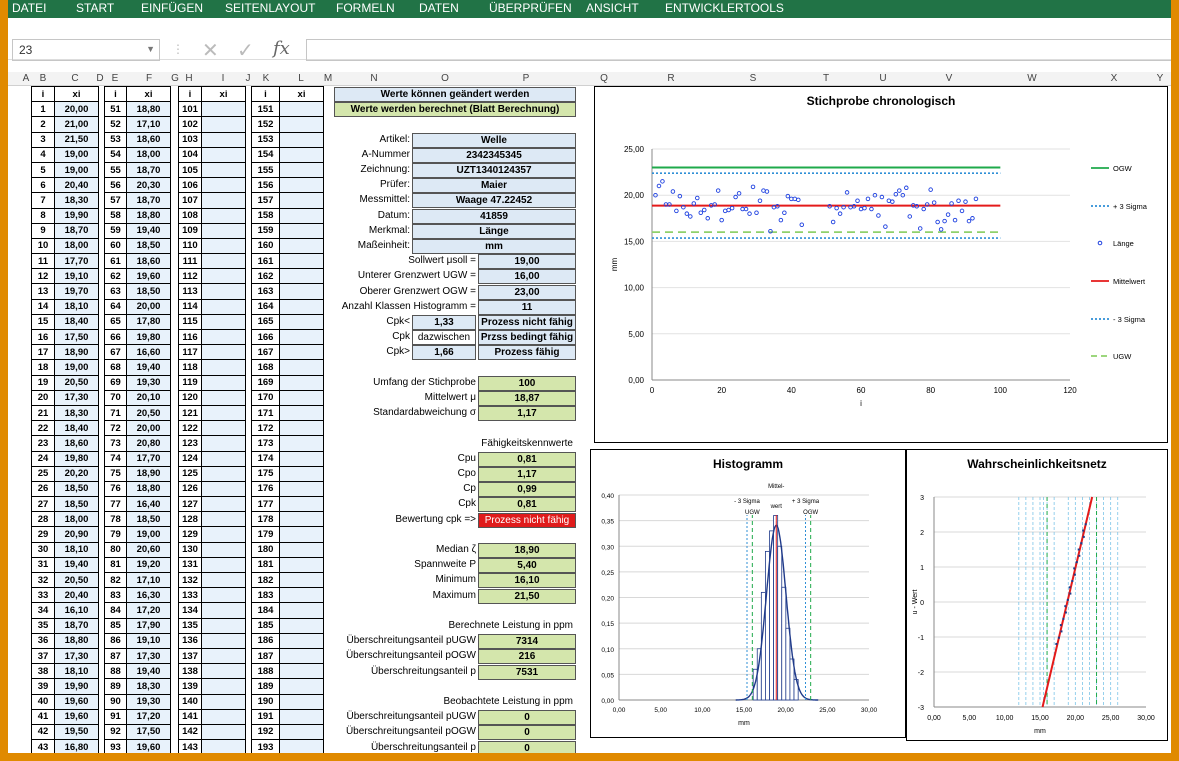 The image size is (1179, 761). What do you see at coordinates (76, 230) in the screenshot?
I see `row-value: 18,70` at bounding box center [76, 230].